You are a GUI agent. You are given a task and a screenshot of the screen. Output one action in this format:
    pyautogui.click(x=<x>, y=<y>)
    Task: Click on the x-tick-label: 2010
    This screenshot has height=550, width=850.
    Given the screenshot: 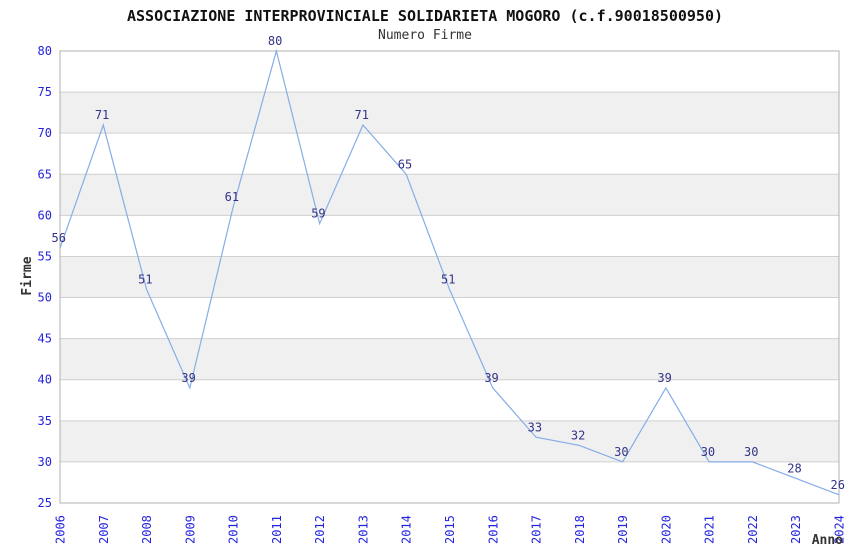 What is the action you would take?
    pyautogui.click(x=234, y=529)
    